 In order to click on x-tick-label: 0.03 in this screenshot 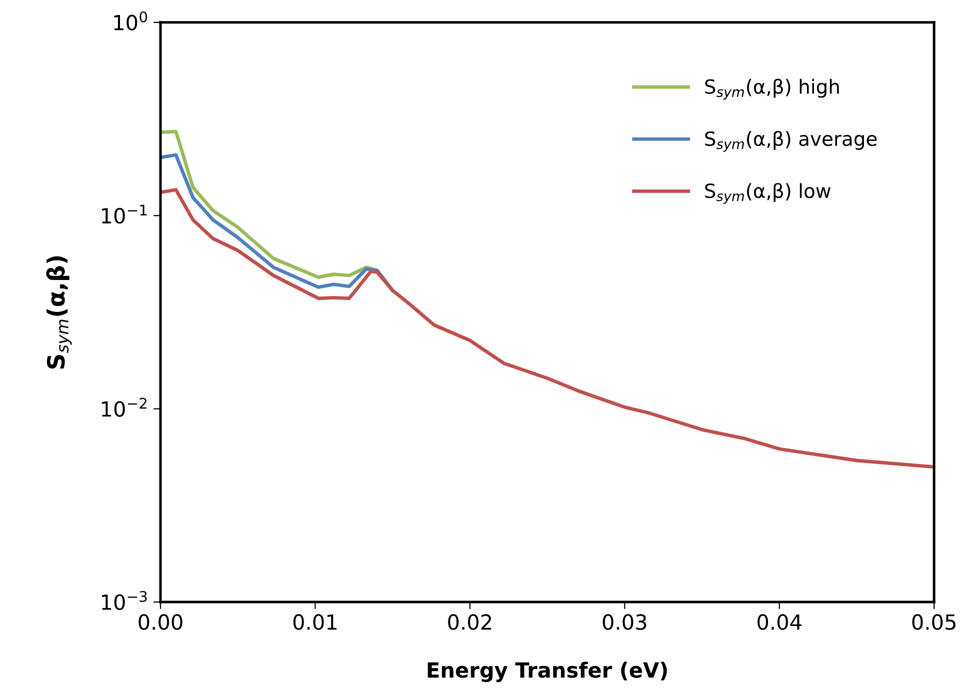, I will do `click(624, 622)`.